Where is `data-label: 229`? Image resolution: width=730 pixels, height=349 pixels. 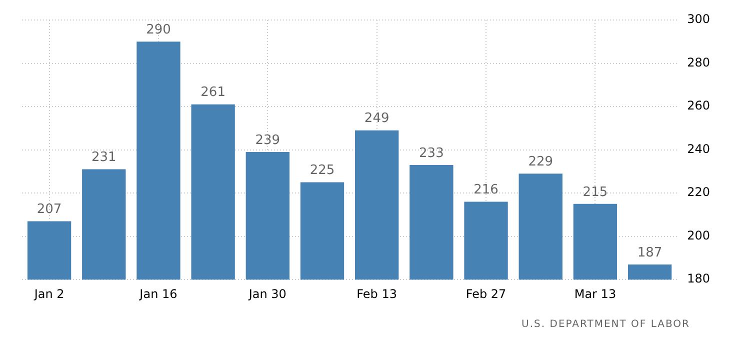
data-label: 229 is located at coordinates (541, 162).